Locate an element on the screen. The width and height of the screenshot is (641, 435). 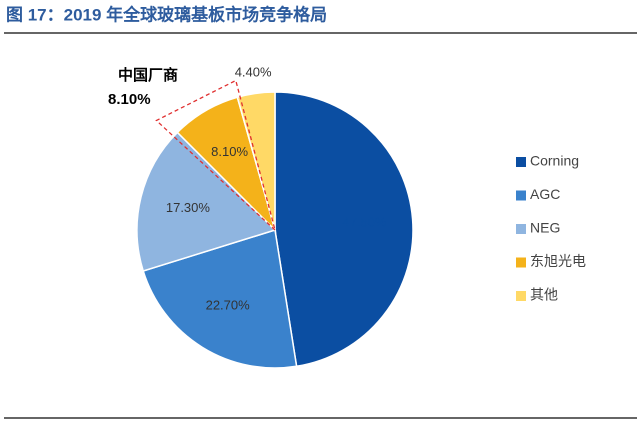
legend-label: NEG is located at coordinates (545, 228).